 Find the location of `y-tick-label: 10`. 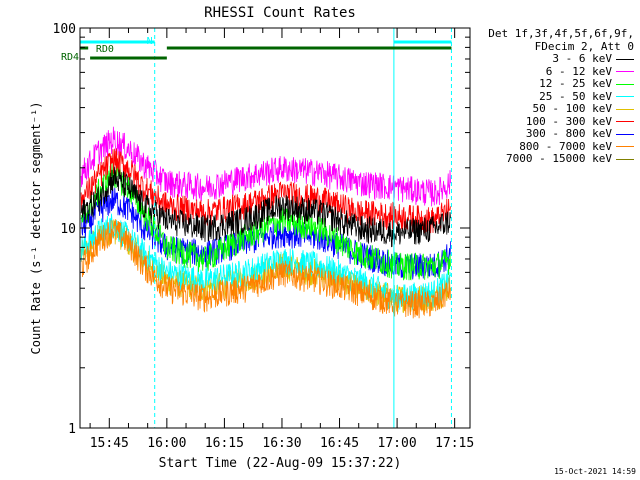

y-tick-label: 10 is located at coordinates (68, 229).